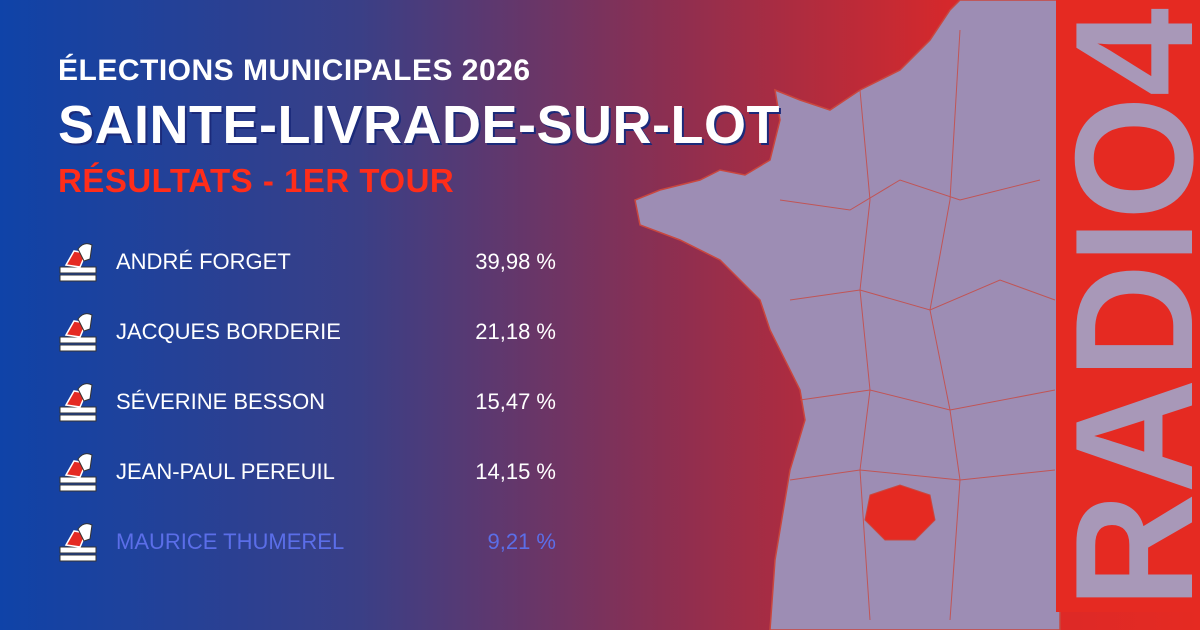  I want to click on kicker: ÉLECTIONS MUNICIPALES 2026, so click(294, 70).